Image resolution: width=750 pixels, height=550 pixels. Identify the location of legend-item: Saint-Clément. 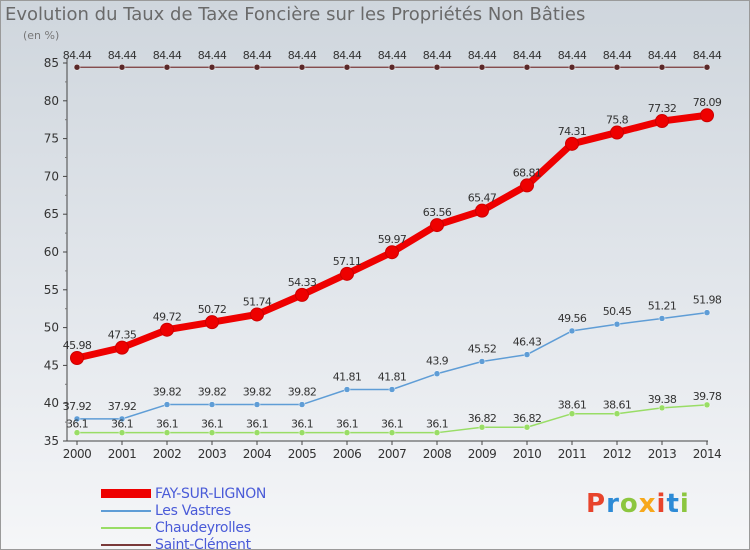
(183, 542).